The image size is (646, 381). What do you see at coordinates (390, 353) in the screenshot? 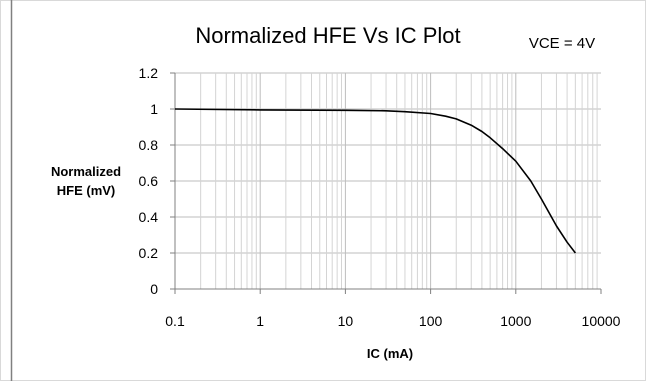
I see `x-axis-title: IC (mA)` at bounding box center [390, 353].